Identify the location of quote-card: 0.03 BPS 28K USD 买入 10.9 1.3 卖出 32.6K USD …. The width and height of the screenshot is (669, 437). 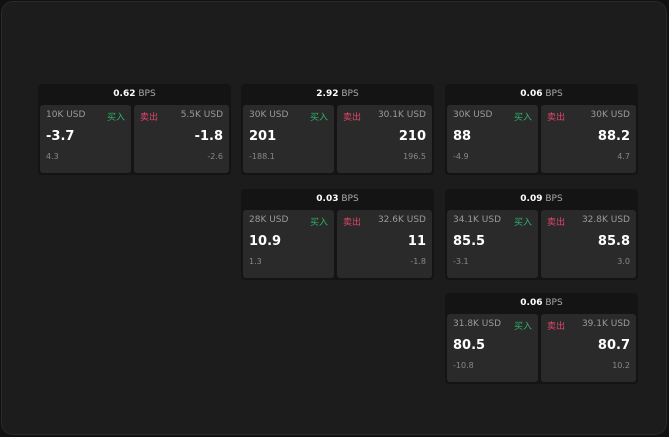
(337, 234).